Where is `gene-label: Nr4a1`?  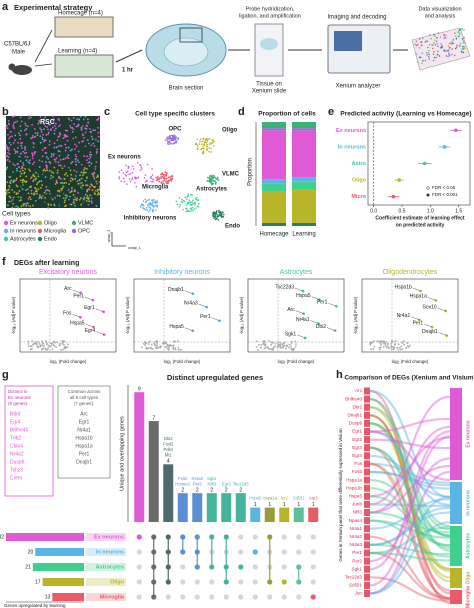 gene-label: Nr4a1 is located at coordinates (303, 320).